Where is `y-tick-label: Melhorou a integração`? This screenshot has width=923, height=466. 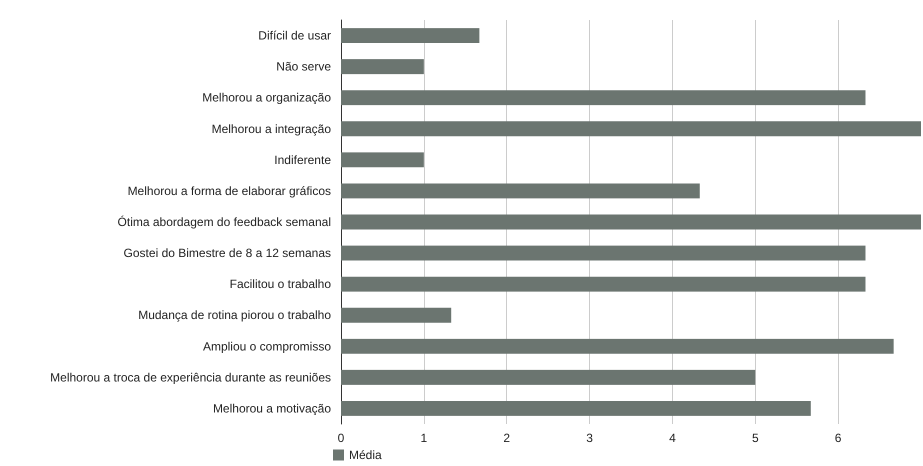
y-tick-label: Melhorou a integração is located at coordinates (272, 129).